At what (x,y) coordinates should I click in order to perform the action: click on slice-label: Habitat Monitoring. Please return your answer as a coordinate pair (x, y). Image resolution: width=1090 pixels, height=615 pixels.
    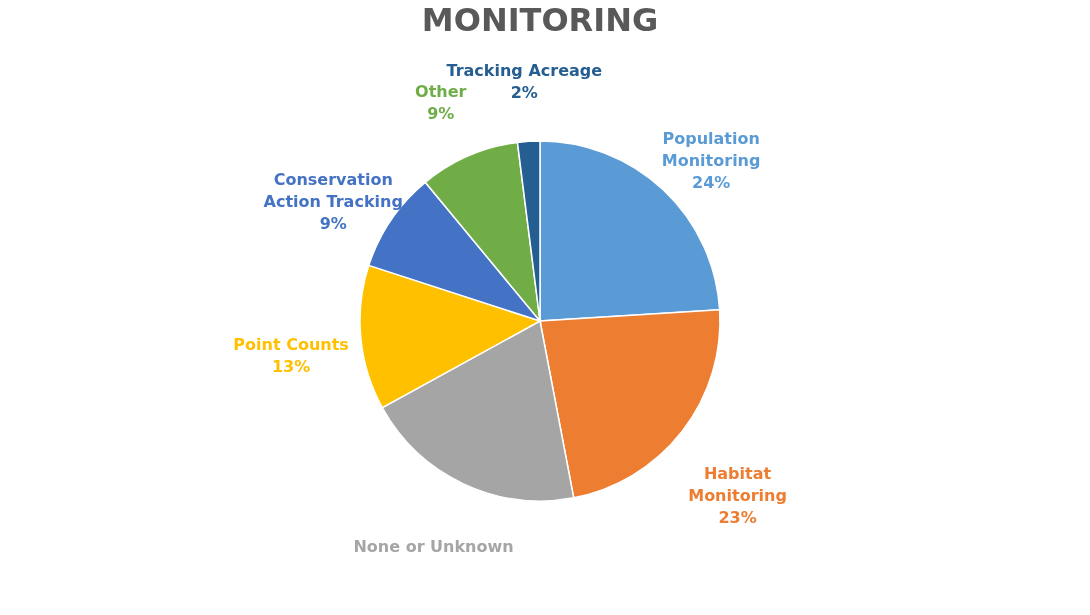
    Looking at the image, I should click on (737, 485).